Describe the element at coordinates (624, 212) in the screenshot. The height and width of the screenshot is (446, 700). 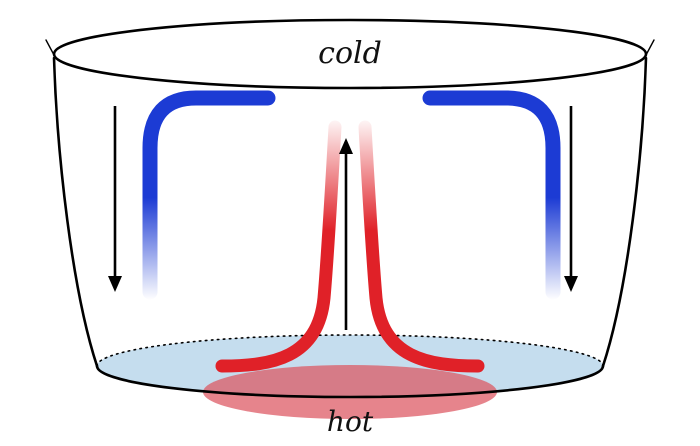
I see `container-right-wall` at that location.